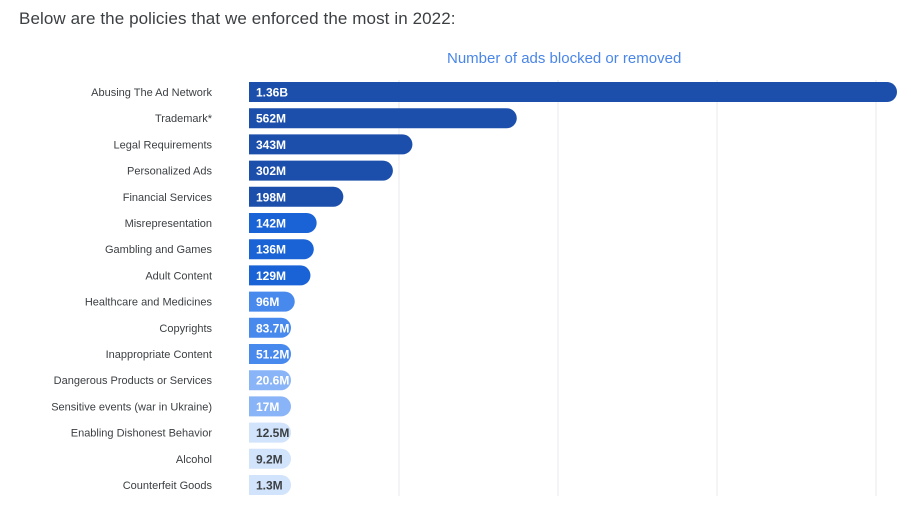 The image size is (911, 518). I want to click on category-label: Adult Content, so click(178, 276).